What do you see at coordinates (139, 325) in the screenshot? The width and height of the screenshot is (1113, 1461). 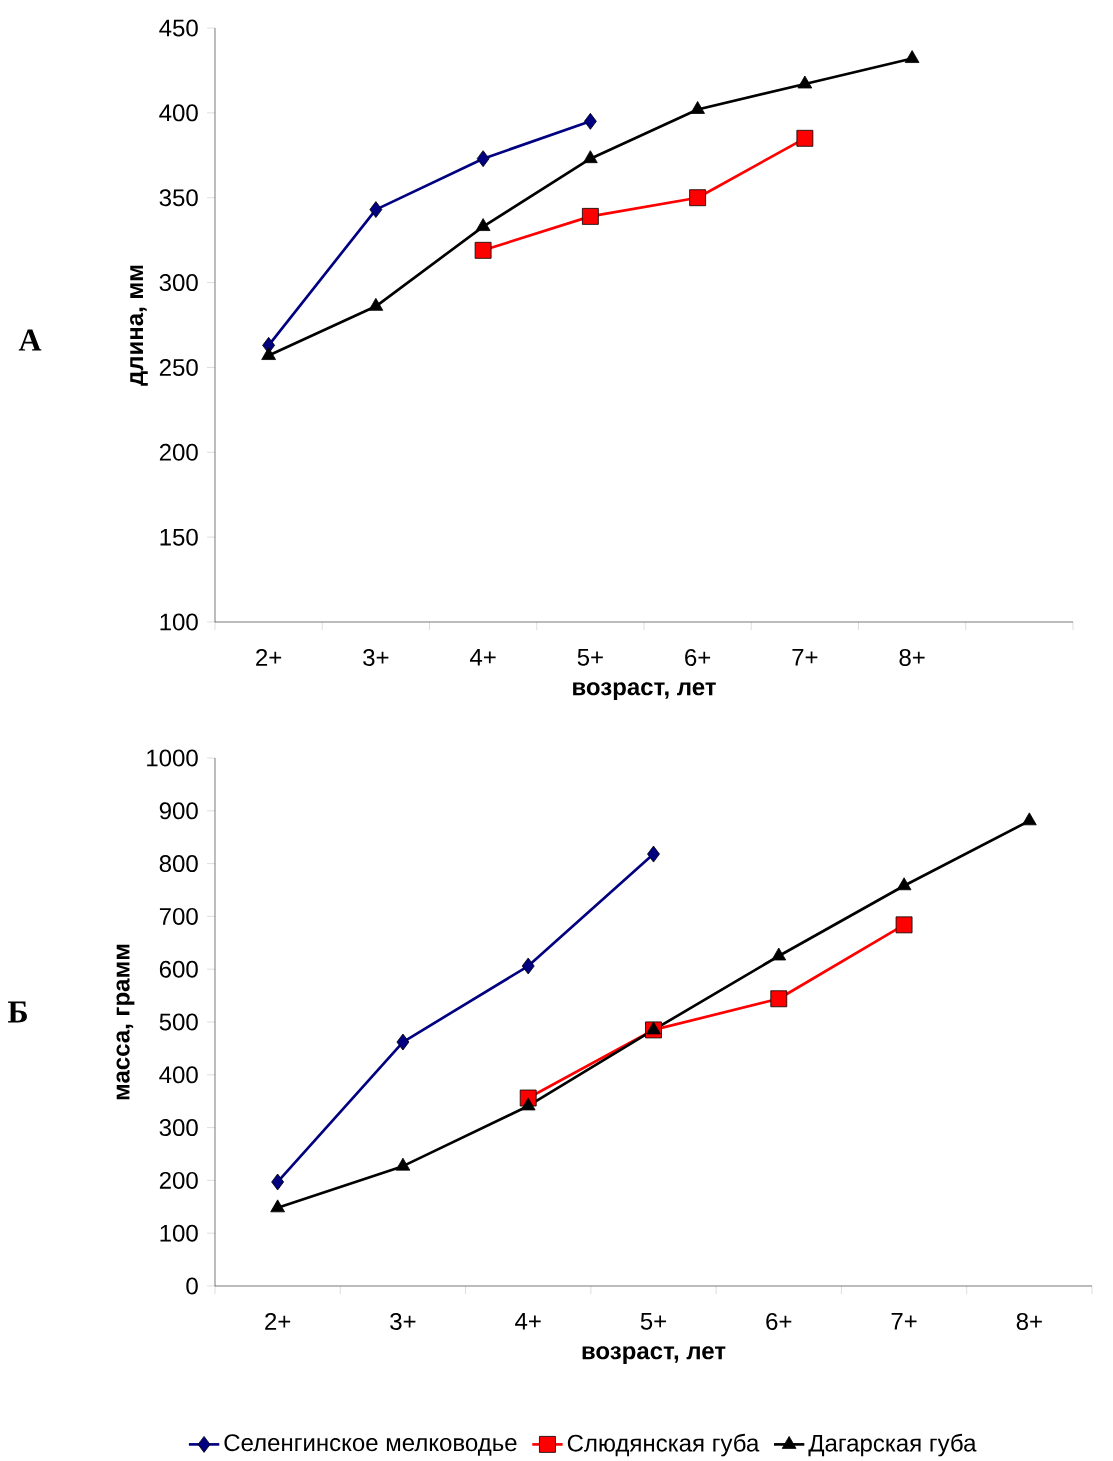 I see `y-axis-title: длина, мм` at bounding box center [139, 325].